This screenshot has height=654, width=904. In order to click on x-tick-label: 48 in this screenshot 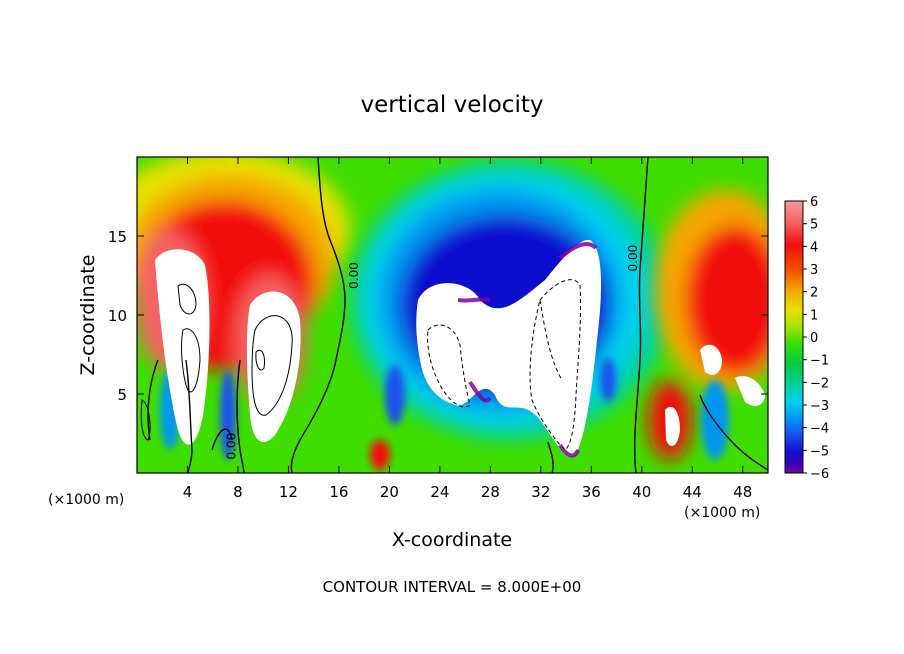, I will do `click(742, 492)`.